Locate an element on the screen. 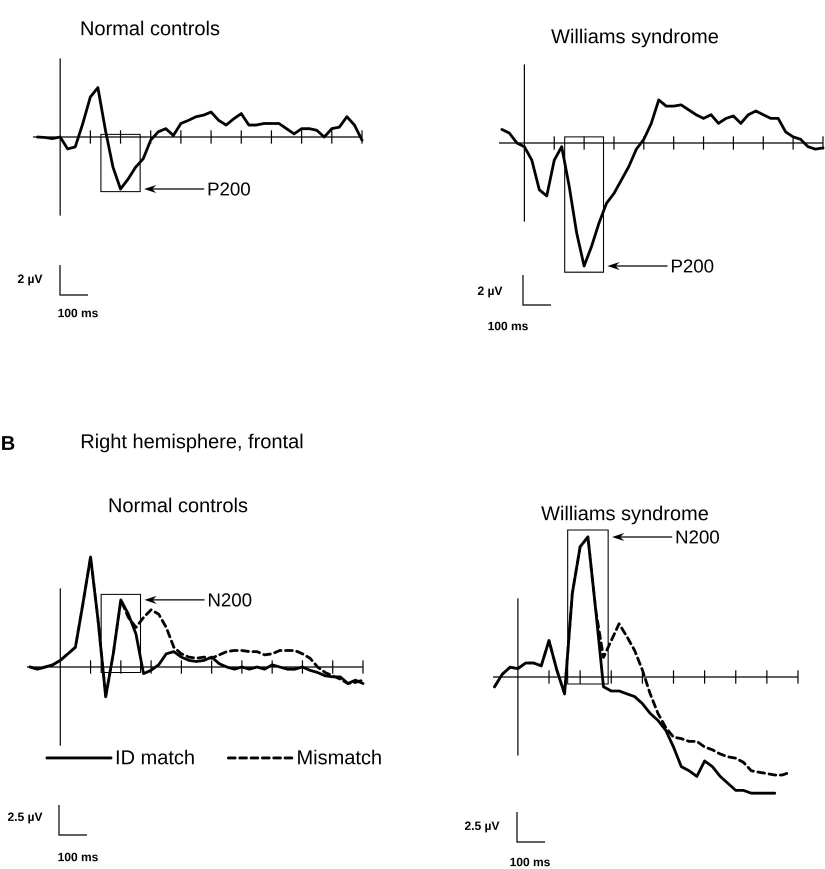 This screenshot has height=869, width=825. text: B is located at coordinates (8, 443).